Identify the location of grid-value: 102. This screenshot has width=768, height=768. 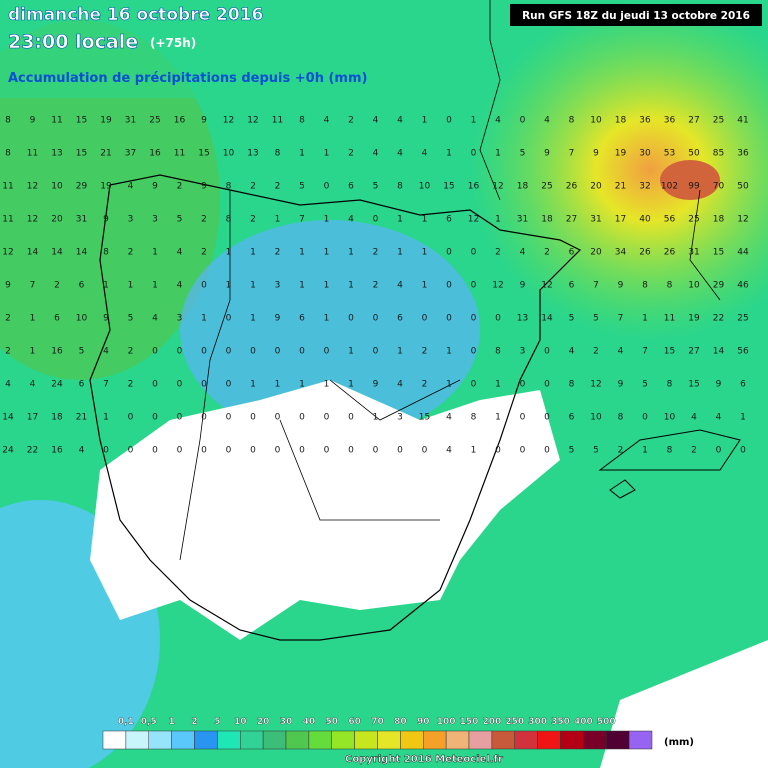
(669, 187).